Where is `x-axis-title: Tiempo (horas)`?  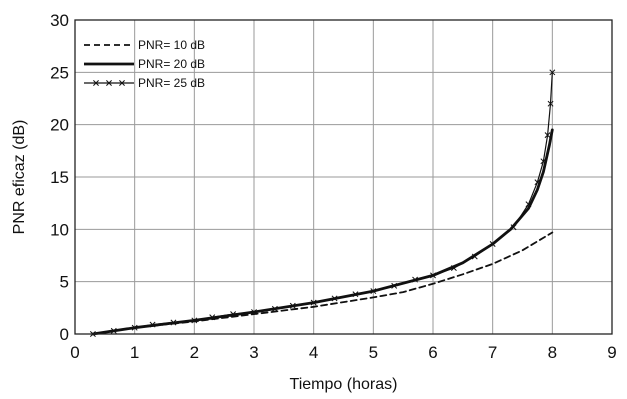
x-axis-title: Tiempo (horas) is located at coordinates (344, 384).